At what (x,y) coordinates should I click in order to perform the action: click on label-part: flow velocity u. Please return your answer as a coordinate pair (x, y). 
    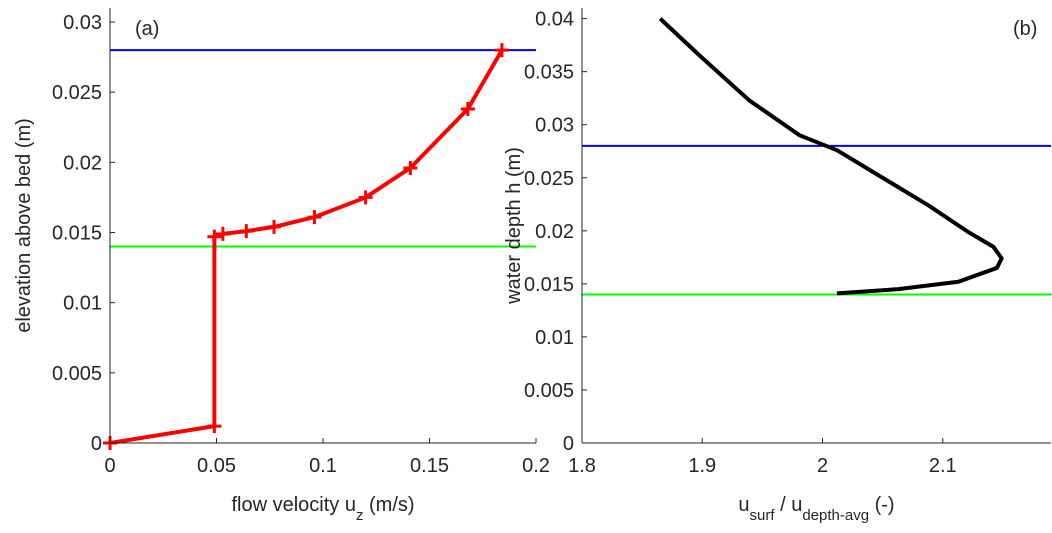
    Looking at the image, I should click on (293, 505).